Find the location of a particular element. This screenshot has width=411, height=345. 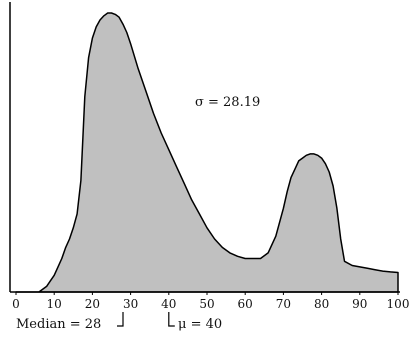

x-tick-label: 0 is located at coordinates (16, 304).